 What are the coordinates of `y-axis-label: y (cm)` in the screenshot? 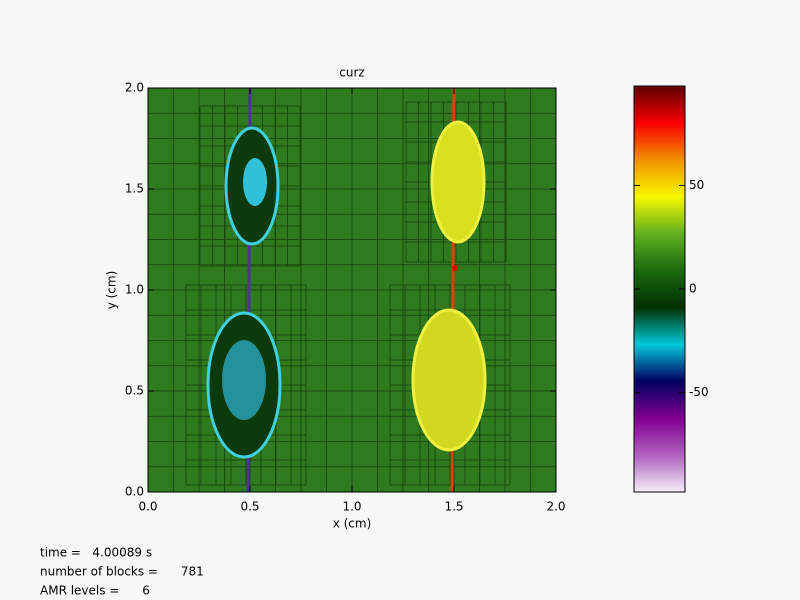 It's located at (112, 290).